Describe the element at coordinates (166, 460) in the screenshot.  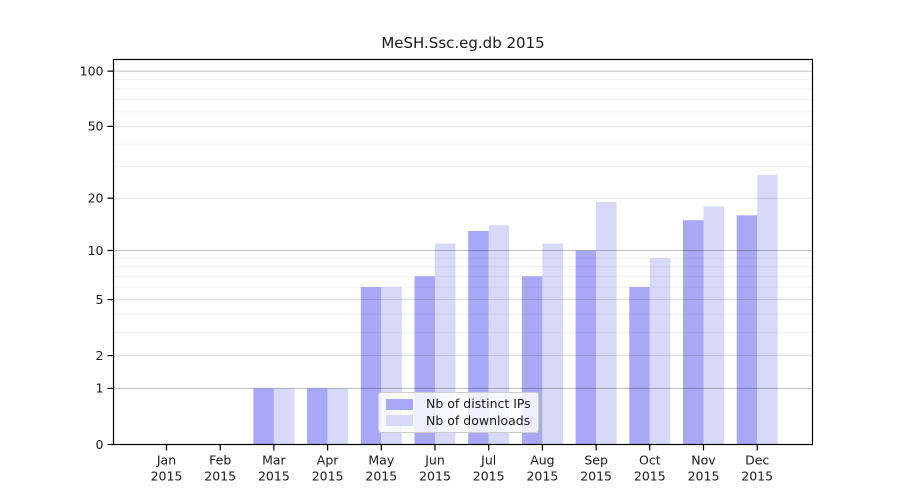
I see `x-tick-label-month: Jan` at that location.